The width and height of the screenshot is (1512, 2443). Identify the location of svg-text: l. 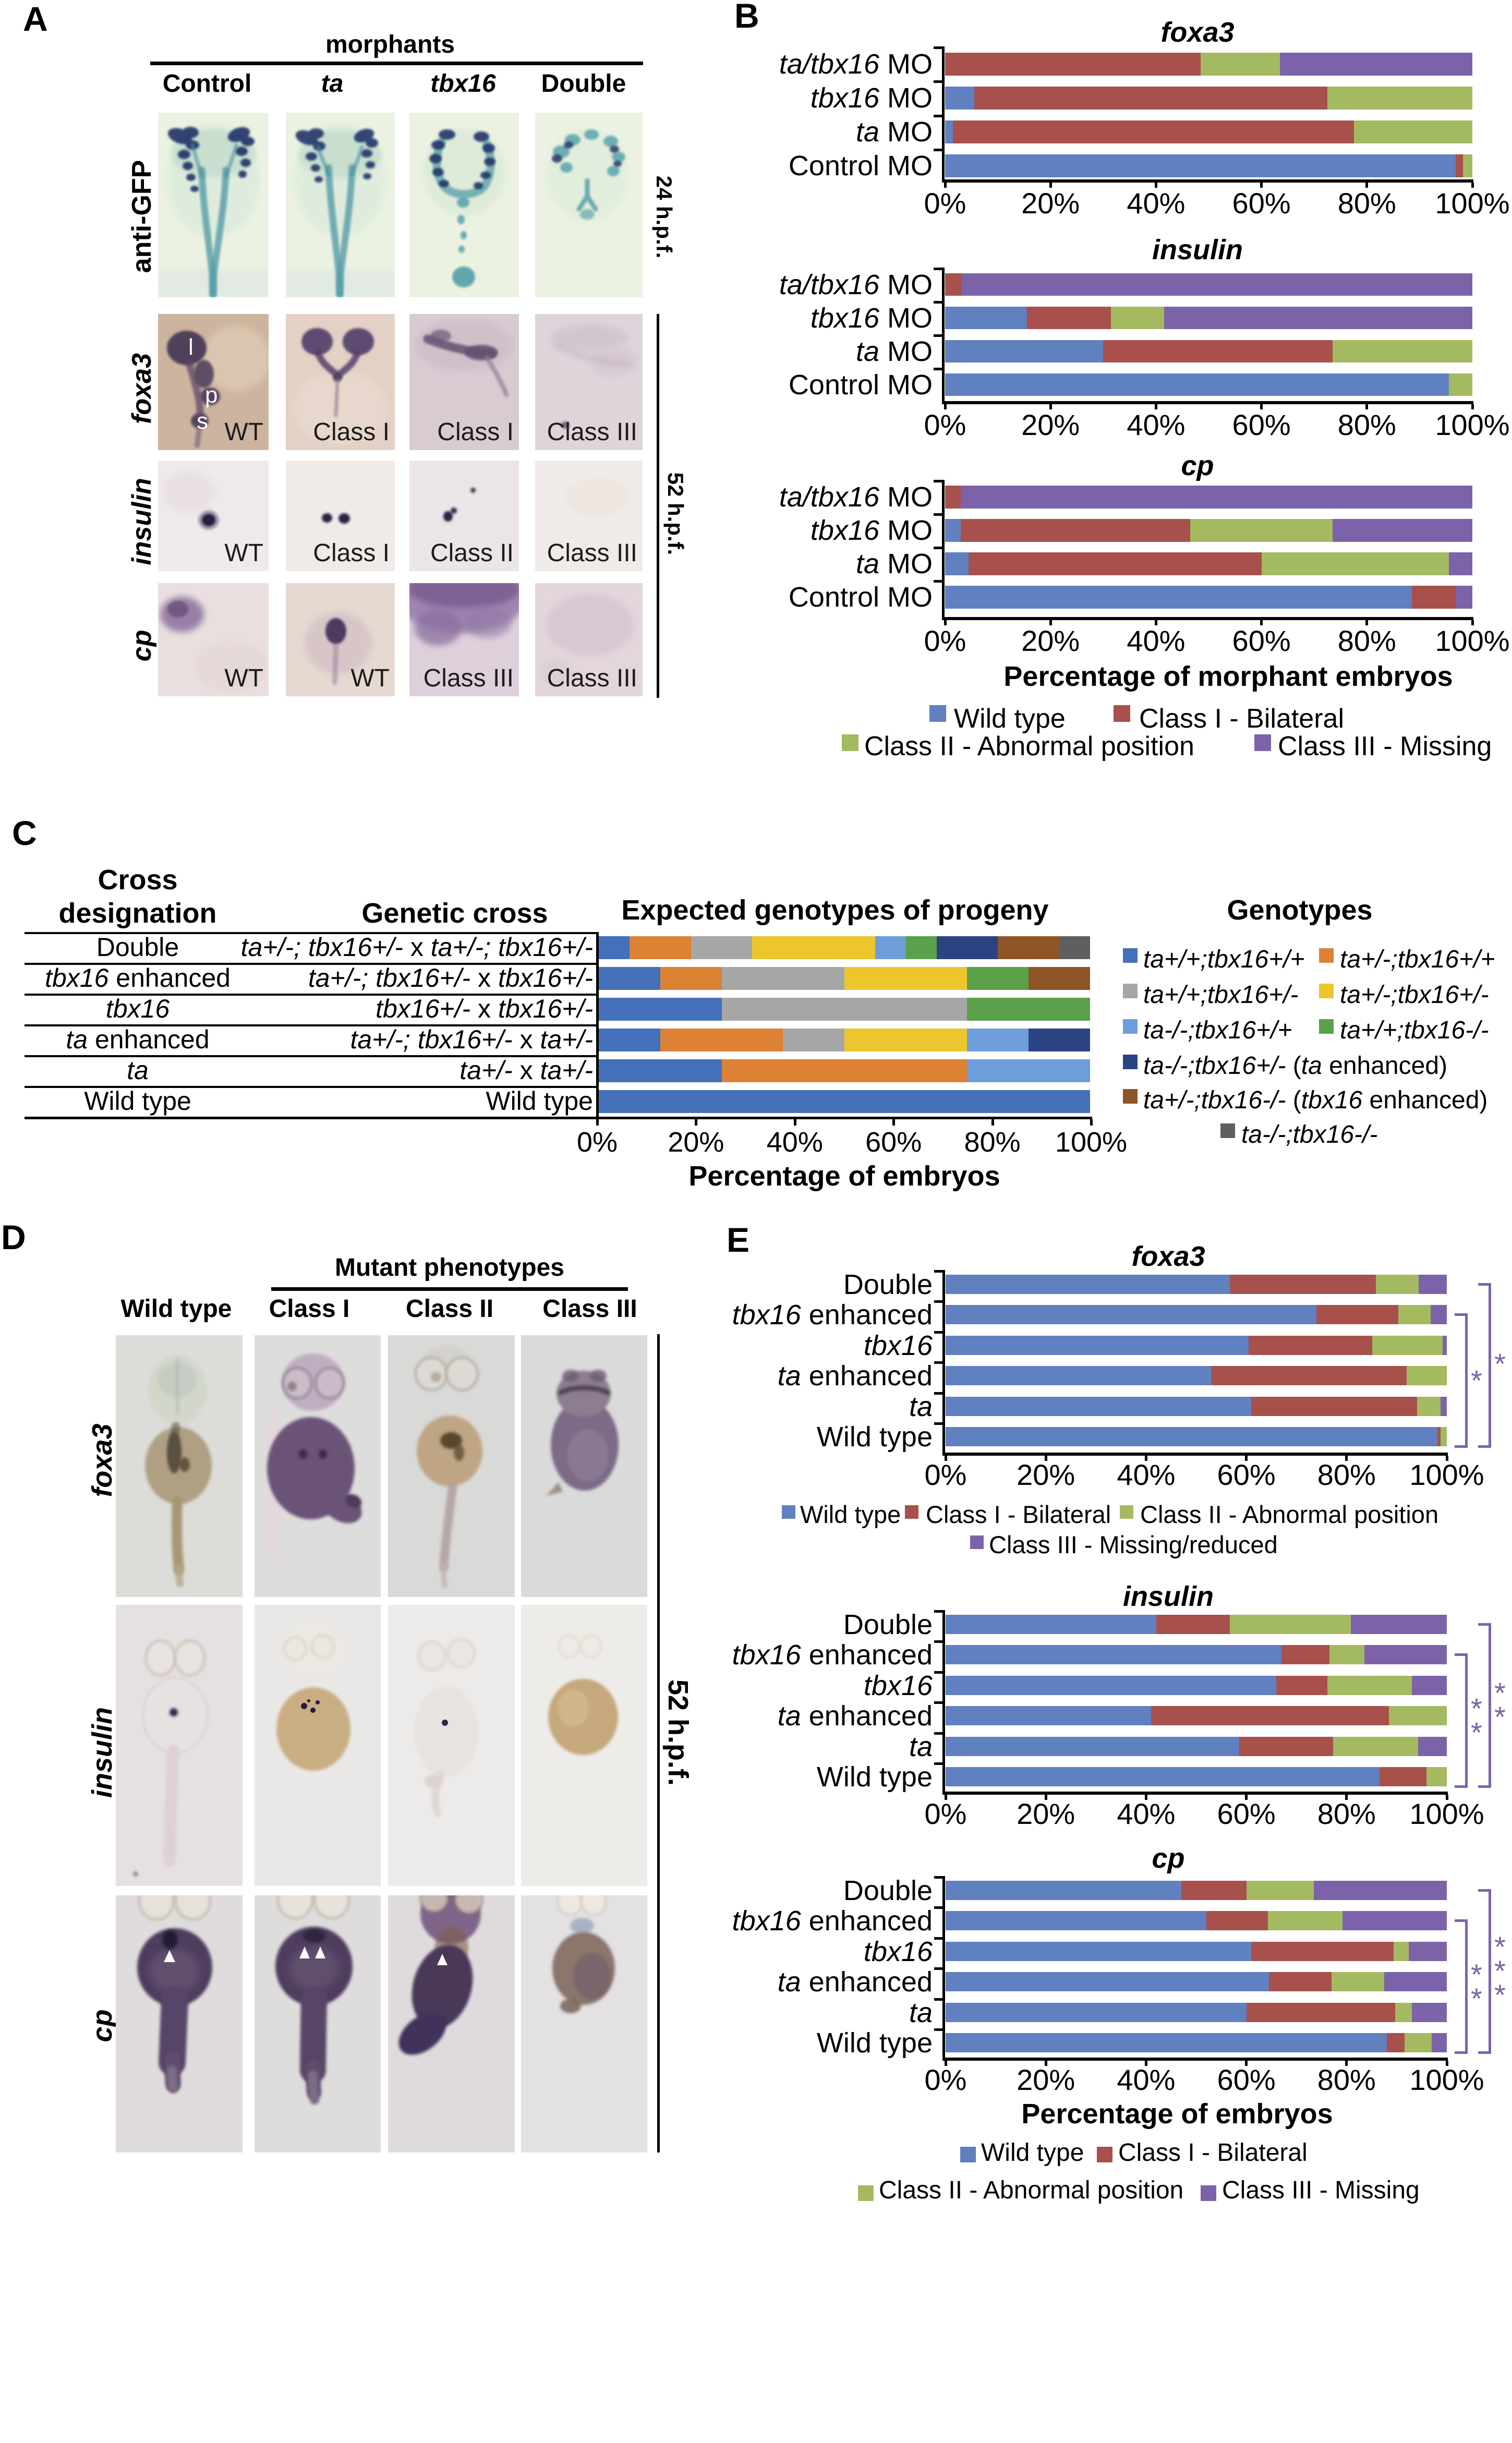
(190, 347).